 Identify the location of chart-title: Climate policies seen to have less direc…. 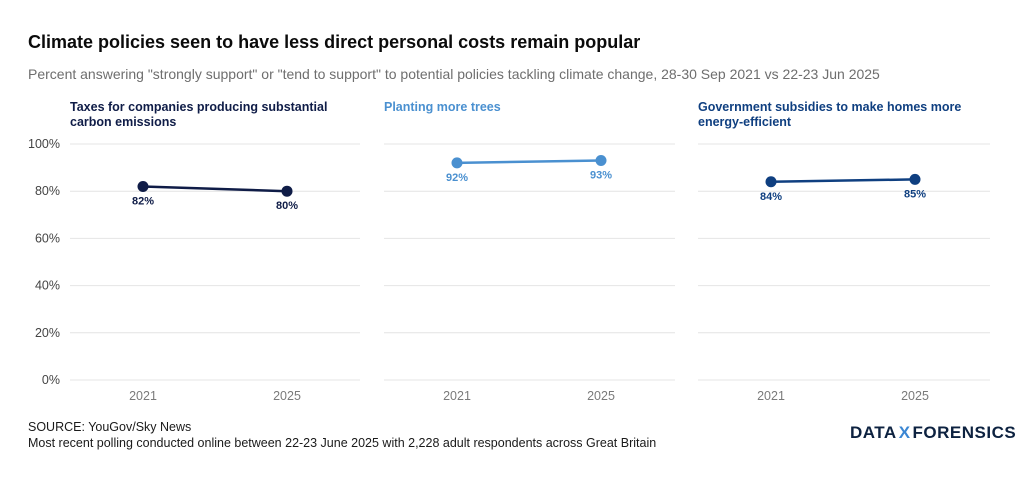
(334, 42).